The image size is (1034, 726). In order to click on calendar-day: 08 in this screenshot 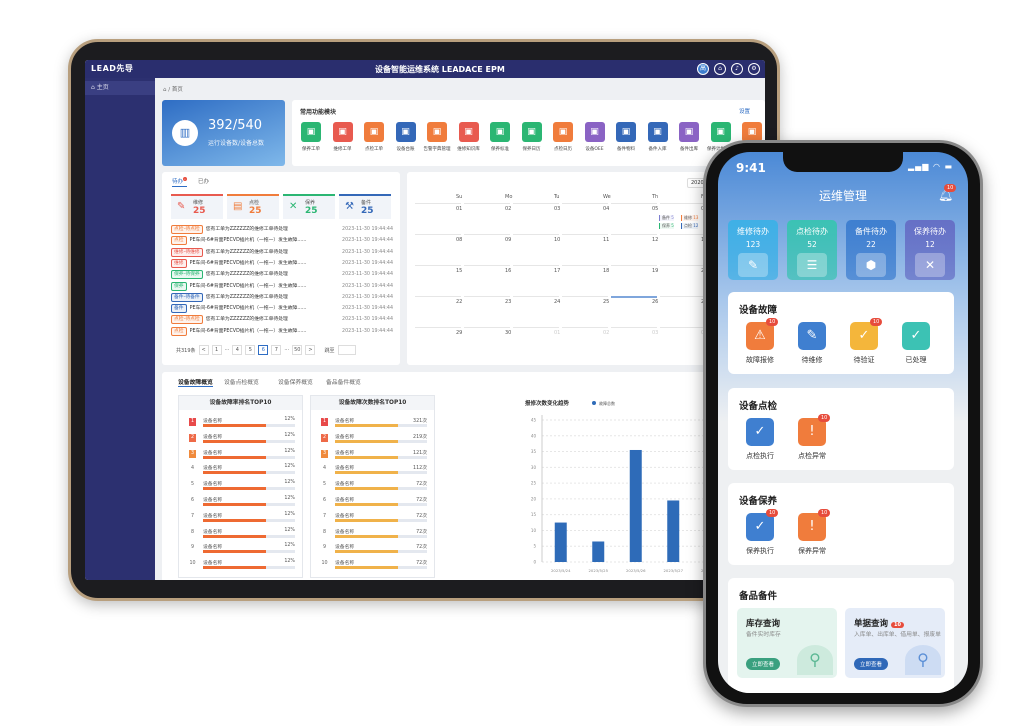, I will do `click(459, 240)`.